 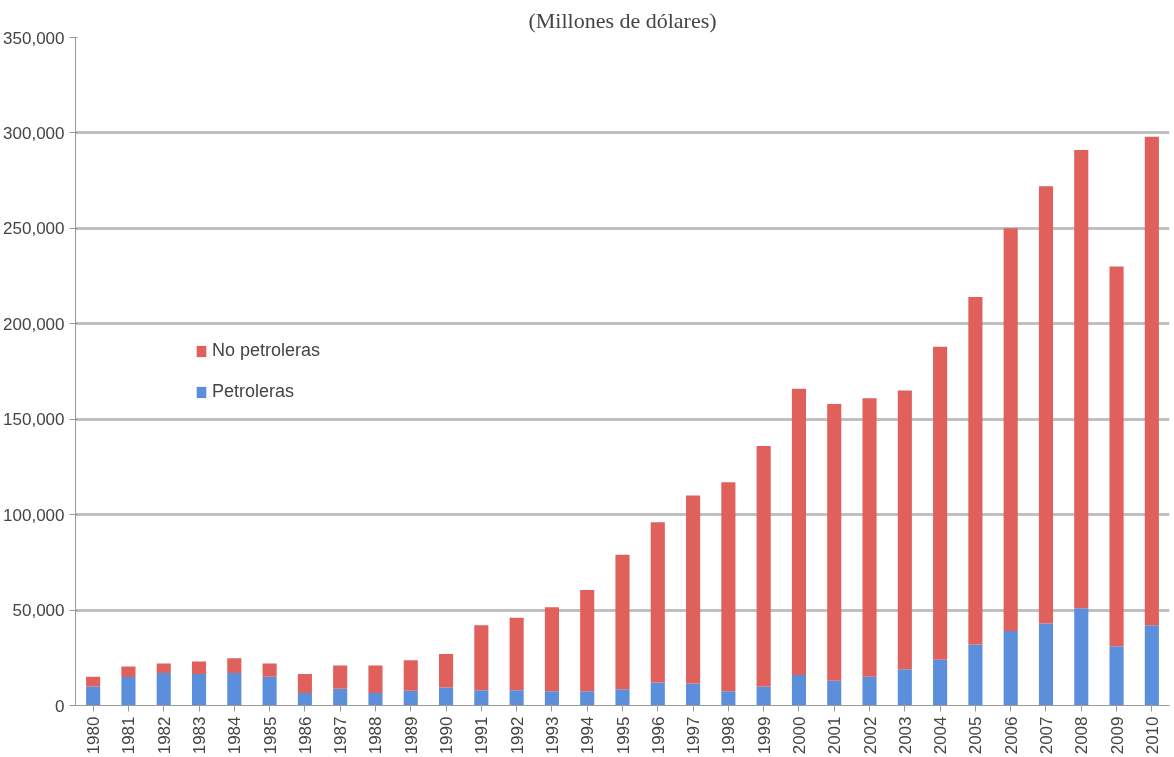 What do you see at coordinates (1082, 735) in the screenshot?
I see `x-tick-label: 2008` at bounding box center [1082, 735].